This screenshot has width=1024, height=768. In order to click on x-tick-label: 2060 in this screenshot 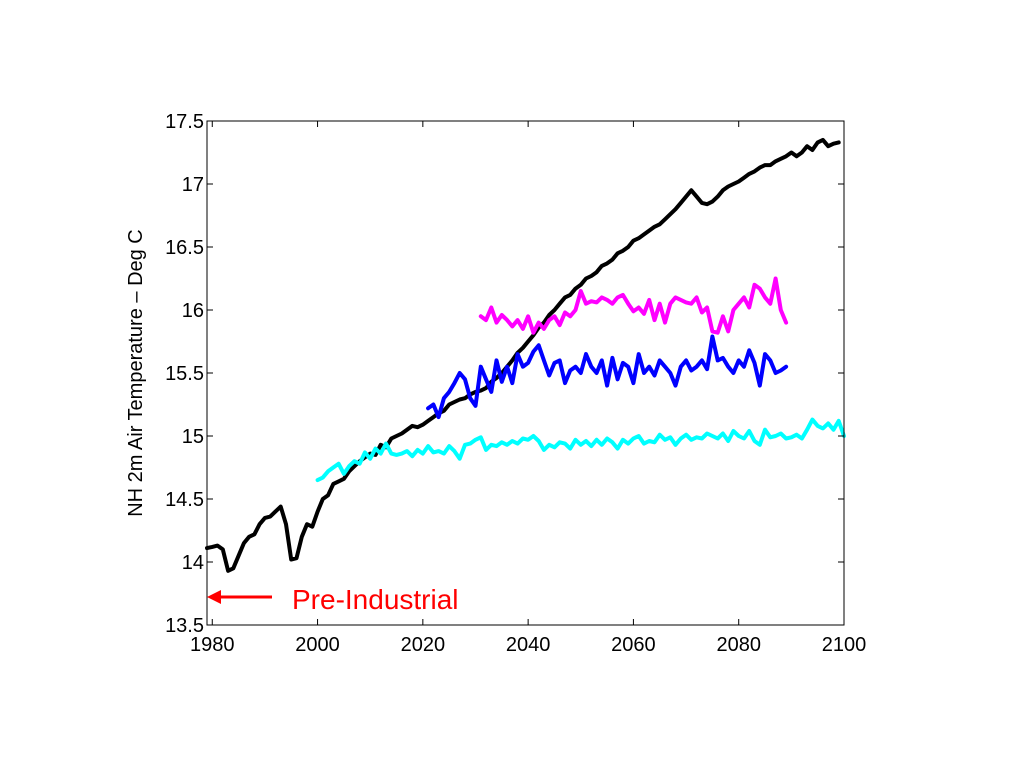, I will do `click(633, 645)`.